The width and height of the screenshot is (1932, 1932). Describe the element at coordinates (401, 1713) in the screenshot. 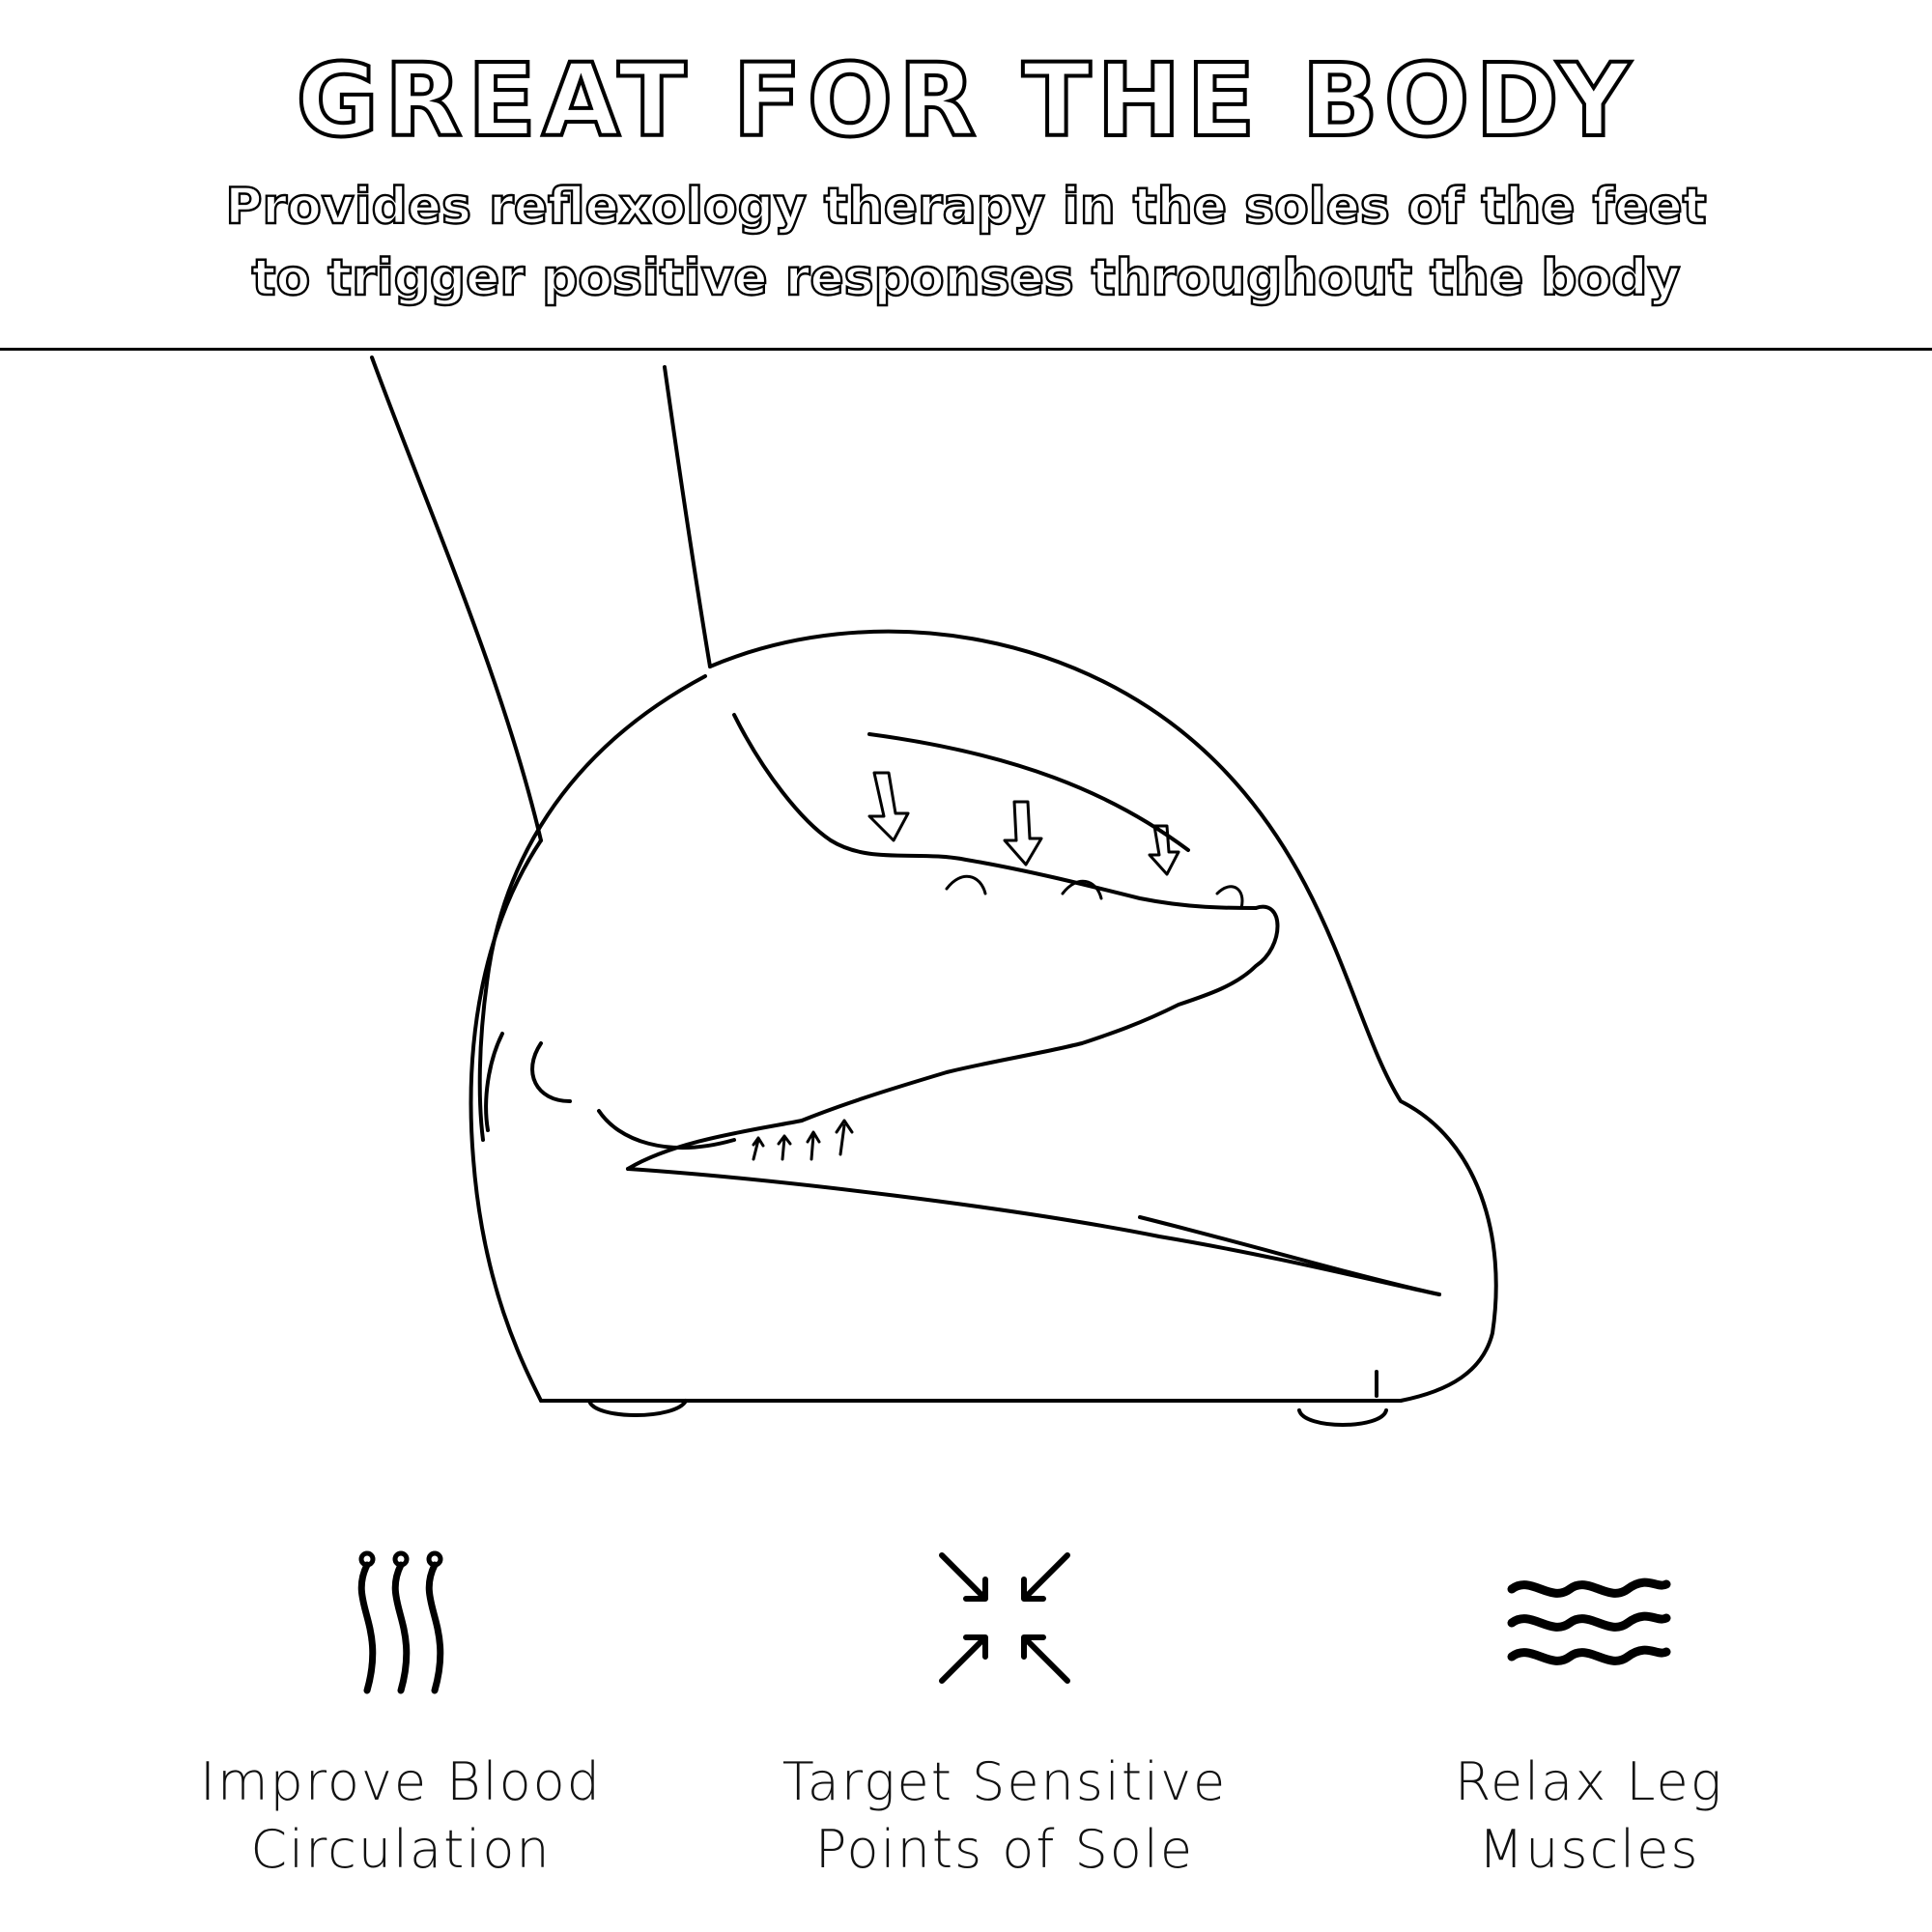

I see `feature-blood-circulation: Improve Blood Circulation` at that location.